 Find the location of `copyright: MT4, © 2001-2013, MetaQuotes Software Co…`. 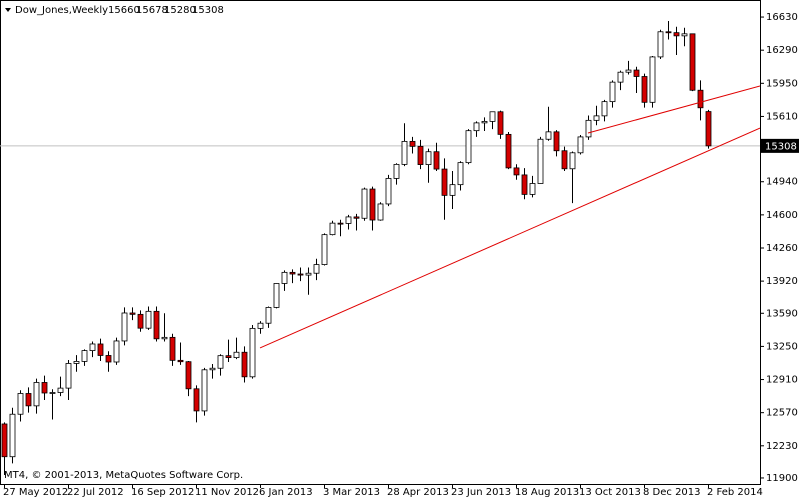

copyright: MT4, © 2001-2013, MetaQuotes Software Co… is located at coordinates (123, 475).